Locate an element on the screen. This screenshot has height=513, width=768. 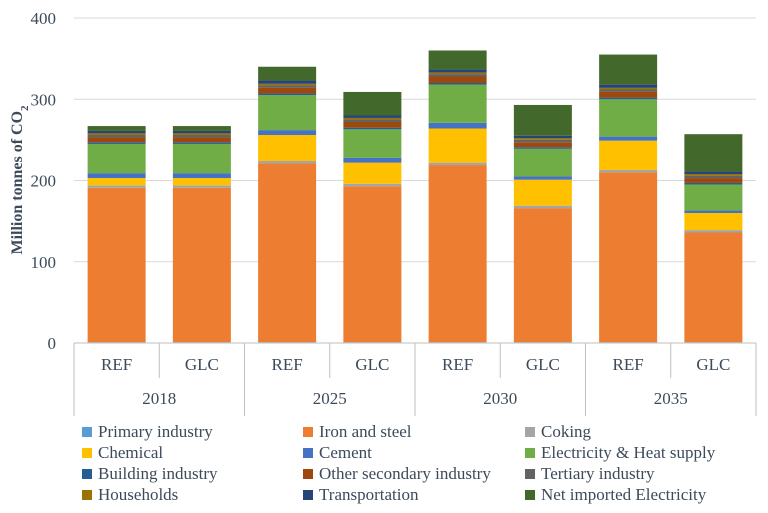
legend-item: Coking is located at coordinates (558, 432).